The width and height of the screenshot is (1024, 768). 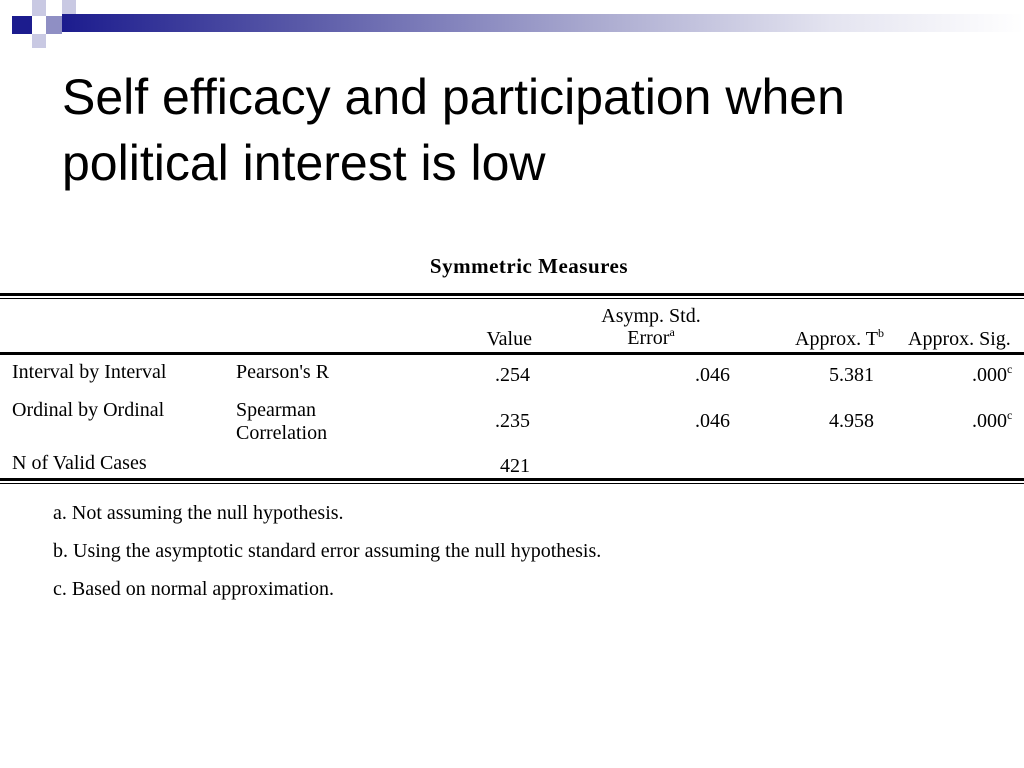 What do you see at coordinates (851, 421) in the screenshot?
I see `row-approx-t: 4.958` at bounding box center [851, 421].